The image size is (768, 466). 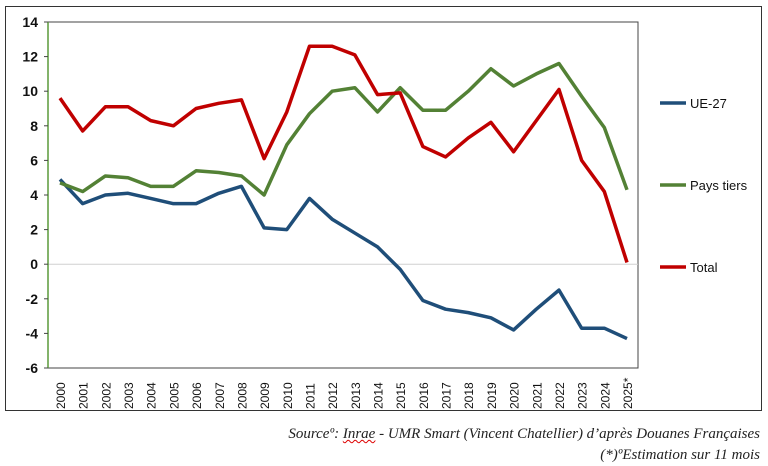 What do you see at coordinates (401, 395) in the screenshot?
I see `x-tick-label: 2015` at bounding box center [401, 395].